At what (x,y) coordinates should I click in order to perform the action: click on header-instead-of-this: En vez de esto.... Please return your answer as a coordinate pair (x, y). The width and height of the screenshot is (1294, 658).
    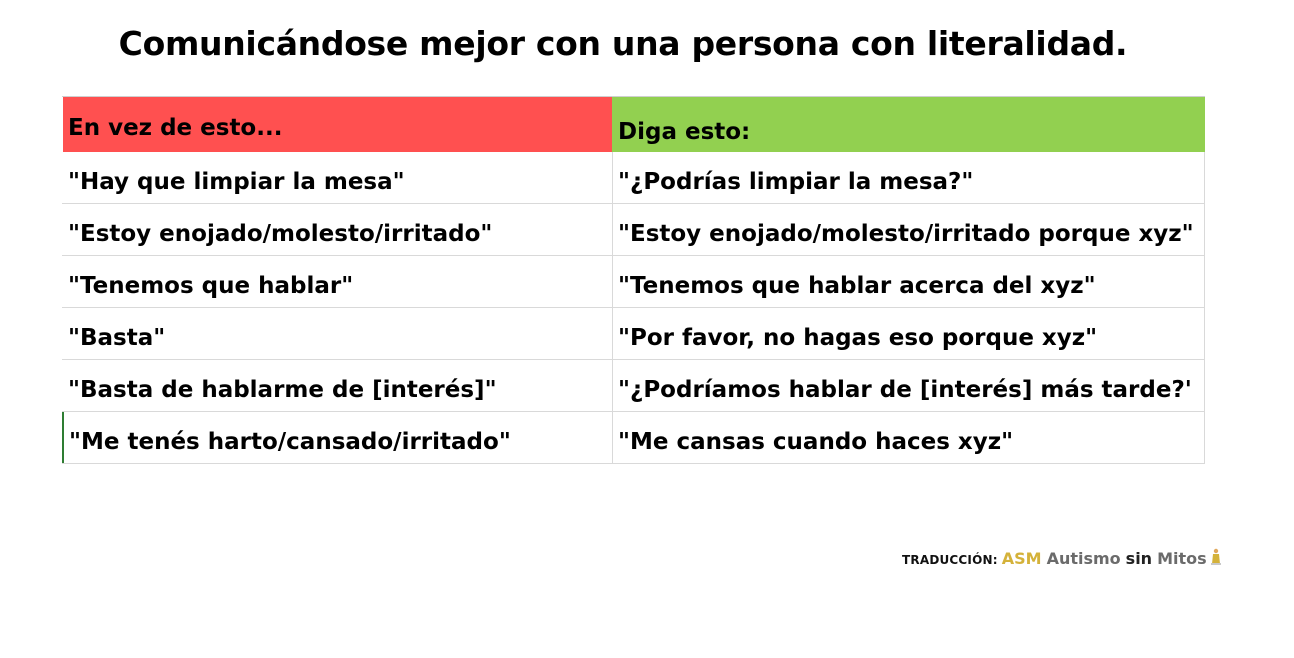
    Looking at the image, I should click on (337, 124).